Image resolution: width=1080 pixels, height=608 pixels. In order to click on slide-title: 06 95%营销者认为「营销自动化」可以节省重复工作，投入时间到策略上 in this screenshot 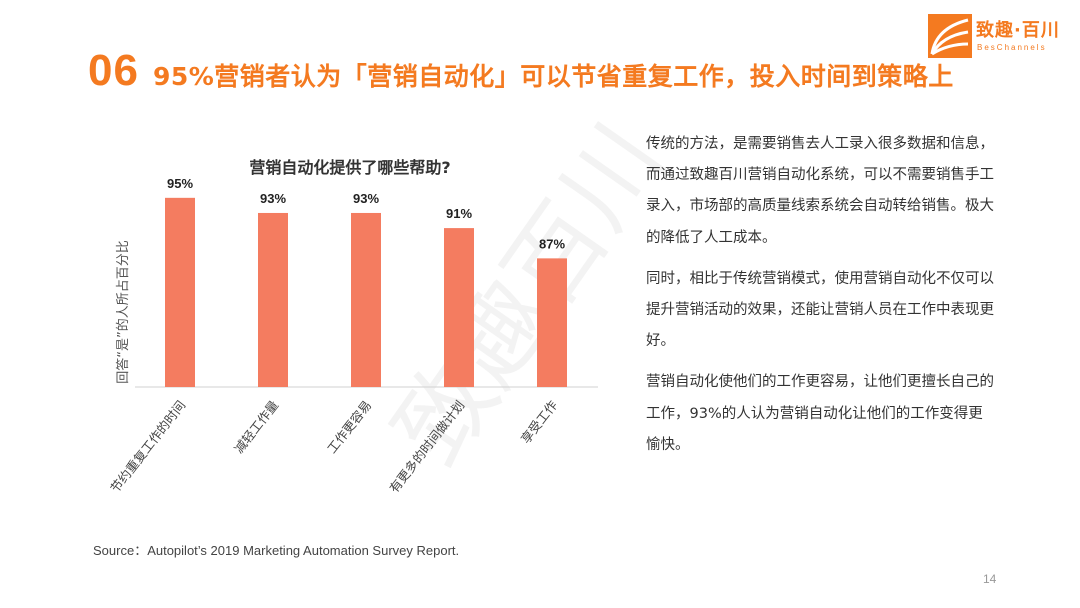, I will do `click(521, 74)`.